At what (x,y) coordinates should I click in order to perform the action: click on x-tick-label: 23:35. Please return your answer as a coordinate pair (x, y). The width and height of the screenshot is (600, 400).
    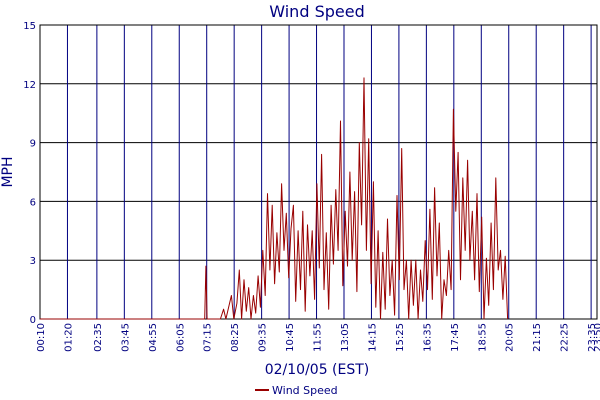
    Looking at the image, I should click on (592, 337).